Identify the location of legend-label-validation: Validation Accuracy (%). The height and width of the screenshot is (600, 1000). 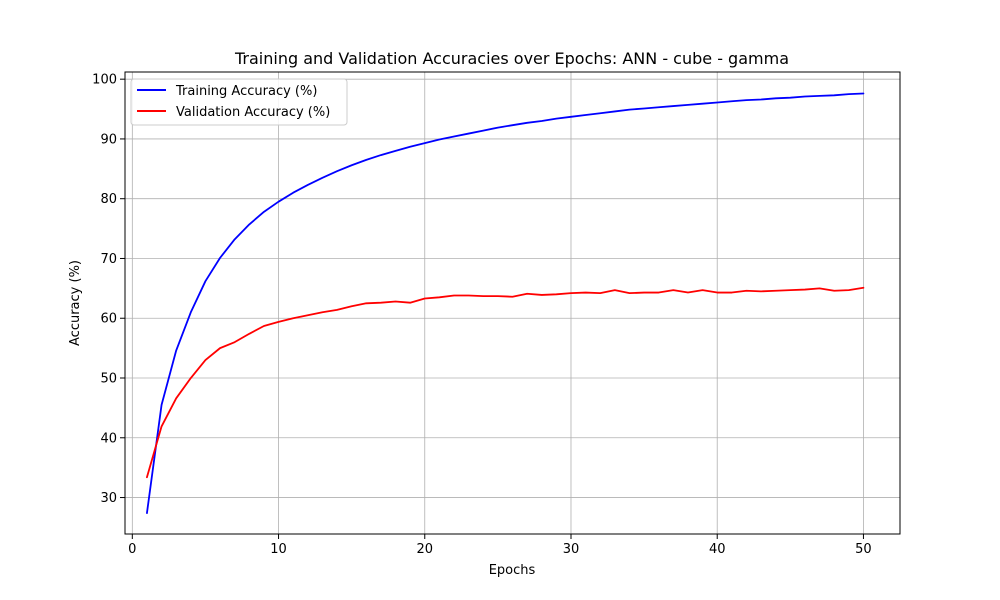
(253, 112).